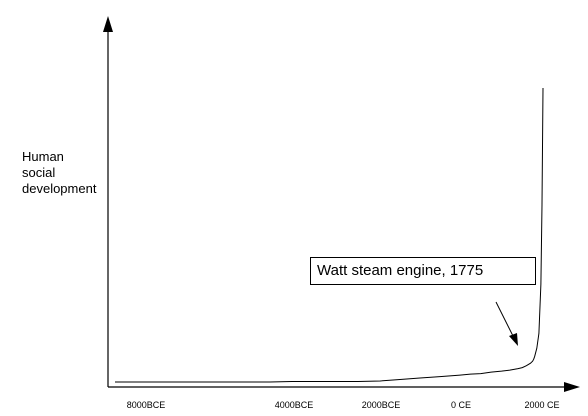 This screenshot has width=588, height=416. Describe the element at coordinates (108, 24) in the screenshot. I see `y-axis-arrow` at that location.